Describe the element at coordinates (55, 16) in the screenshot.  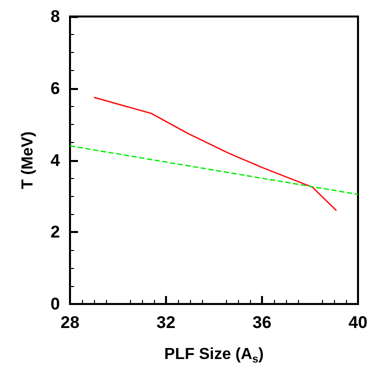
I see `y-tick-label: 8` at that location.